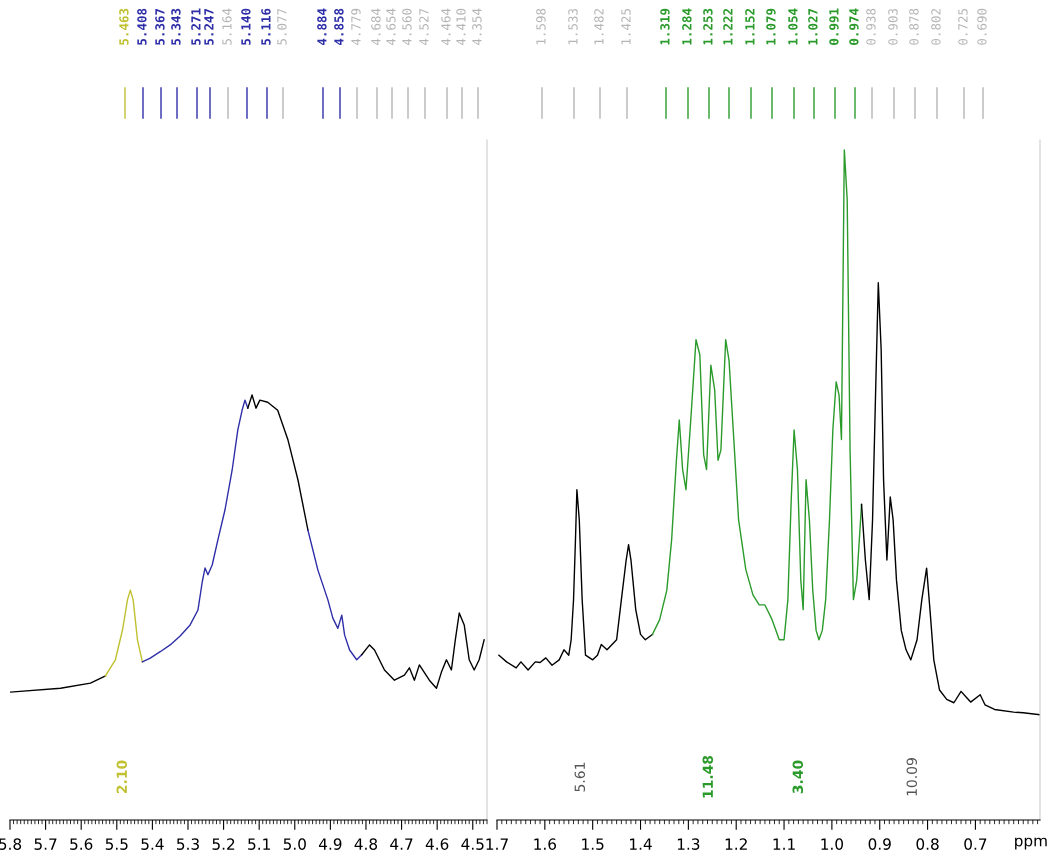 The image size is (1052, 857). Describe the element at coordinates (391, 26) in the screenshot. I see `text: 4.654` at that location.